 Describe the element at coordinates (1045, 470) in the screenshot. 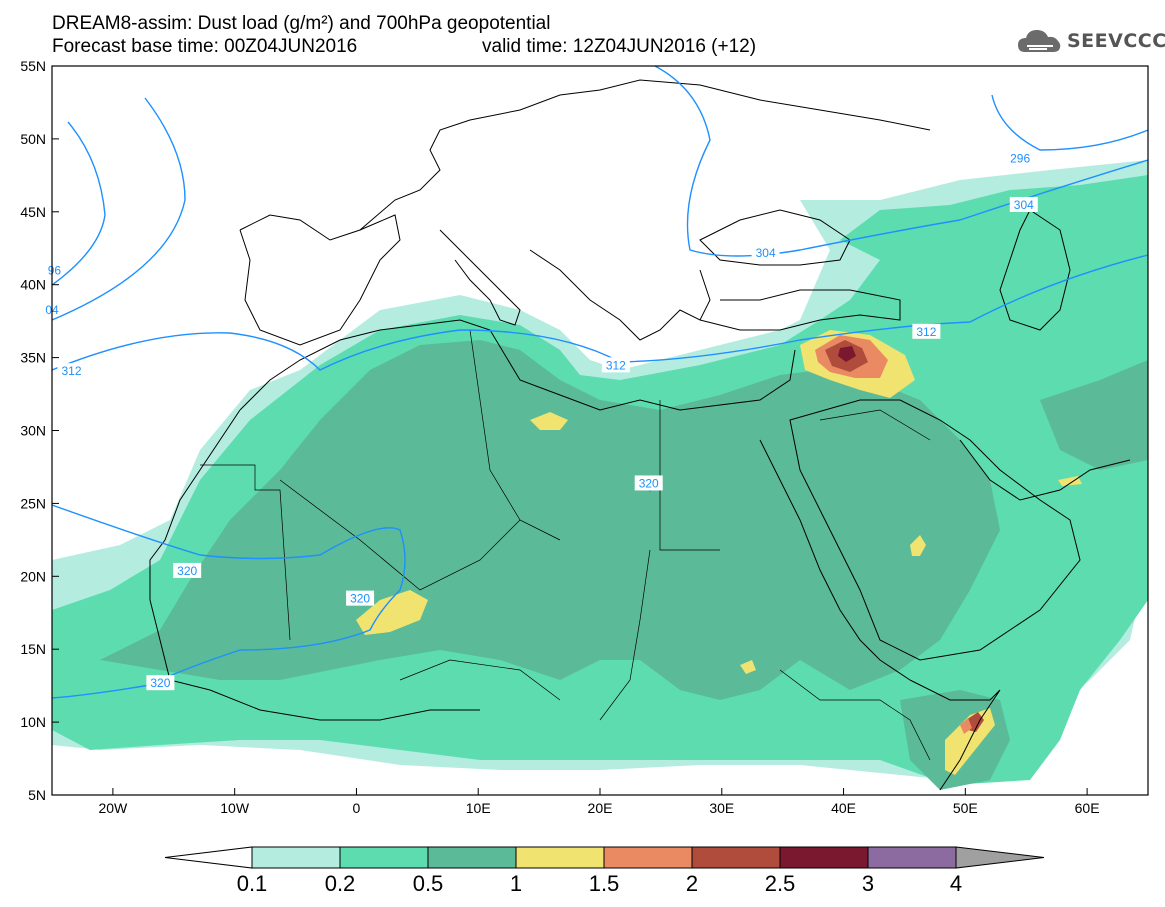

I see `persian-gulf` at that location.